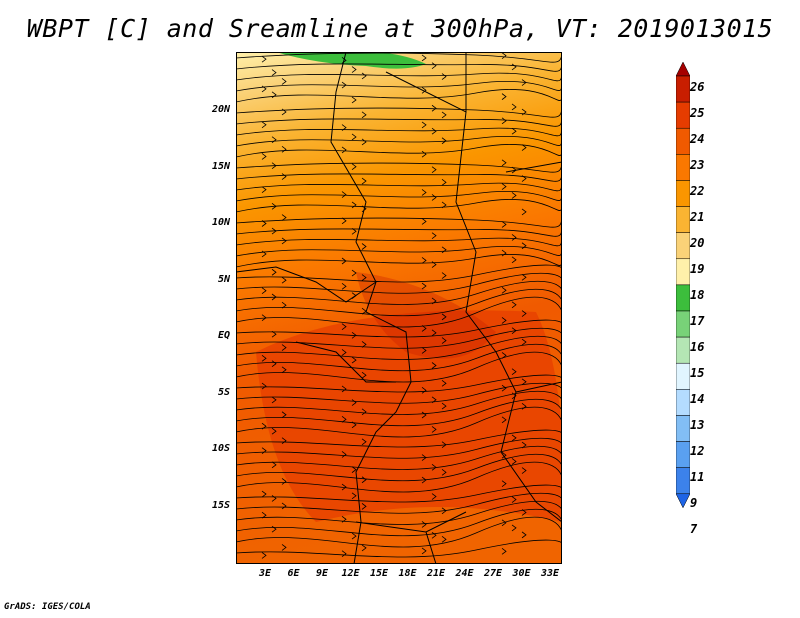  What do you see at coordinates (697, 373) in the screenshot?
I see `colorbar-level-label: 15` at bounding box center [697, 373].